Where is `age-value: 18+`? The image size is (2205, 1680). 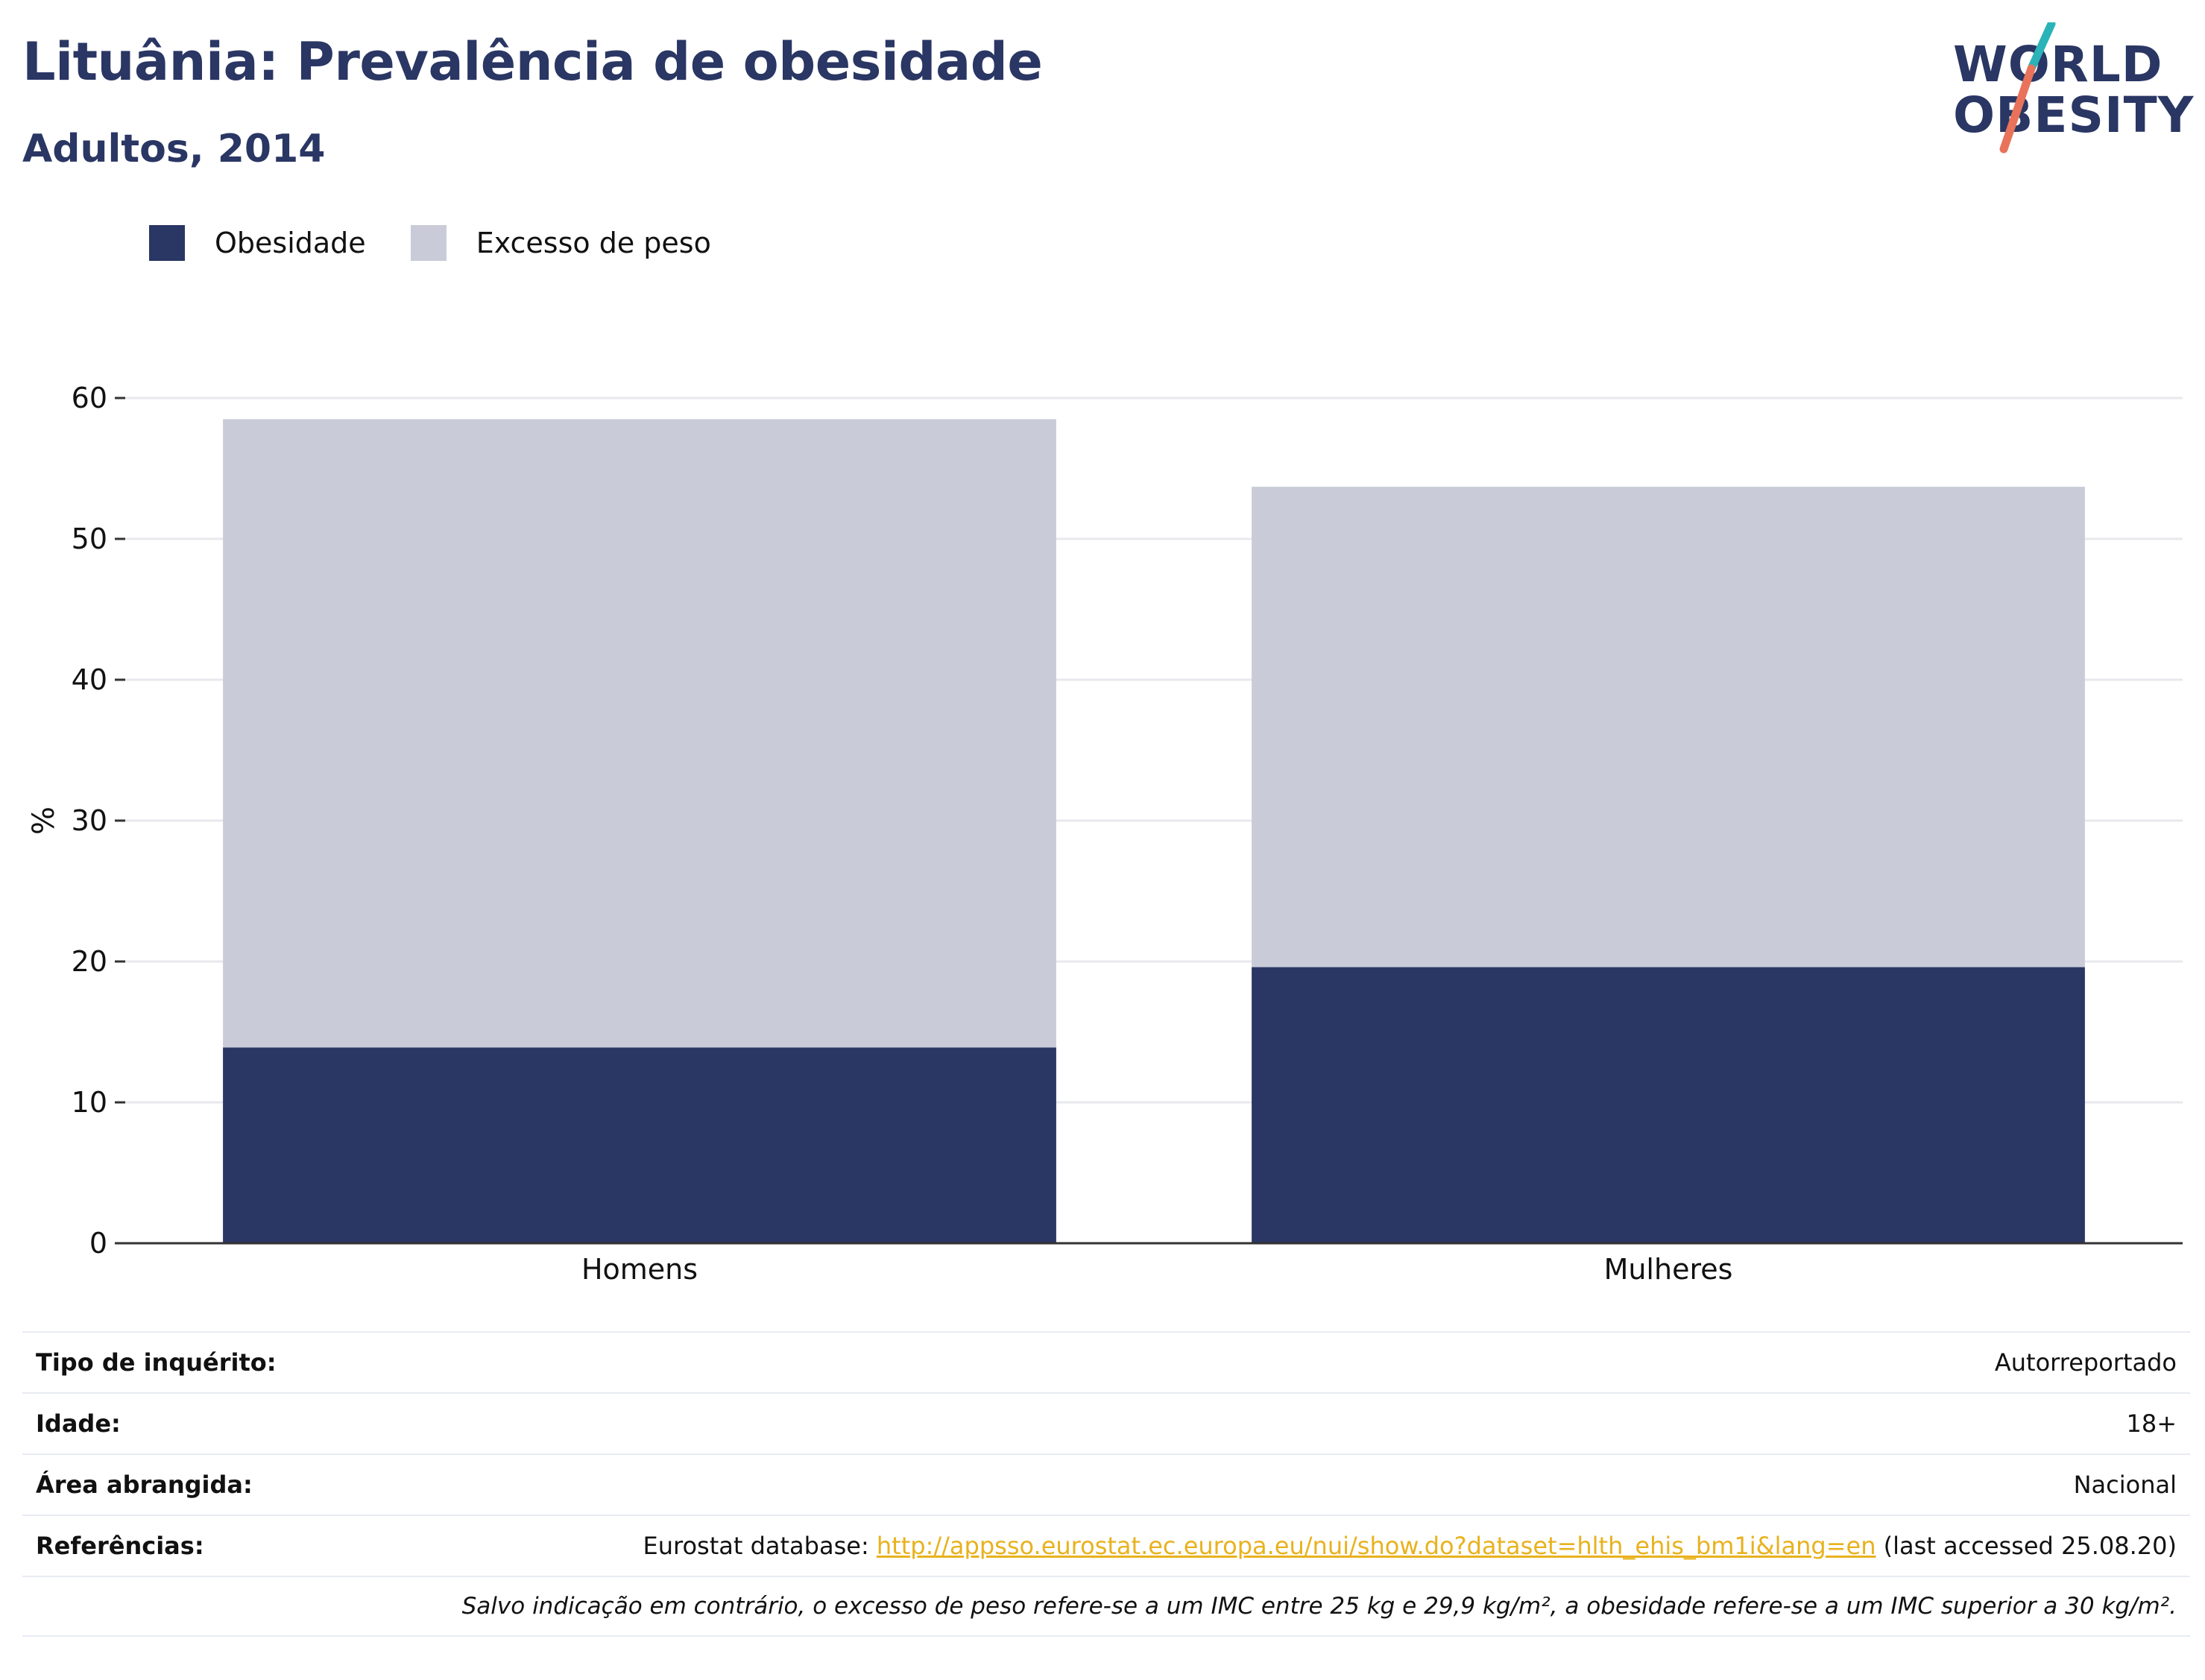
age-value: 18+ is located at coordinates (2151, 1423).